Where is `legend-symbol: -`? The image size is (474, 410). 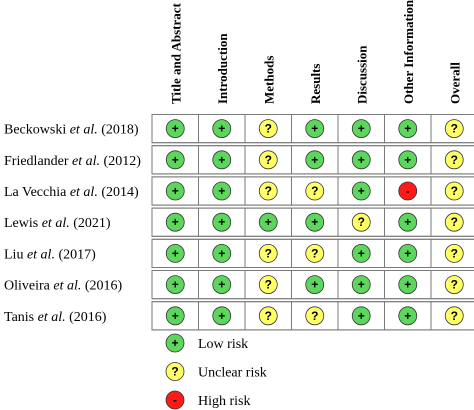 legend-symbol: - is located at coordinates (175, 400).